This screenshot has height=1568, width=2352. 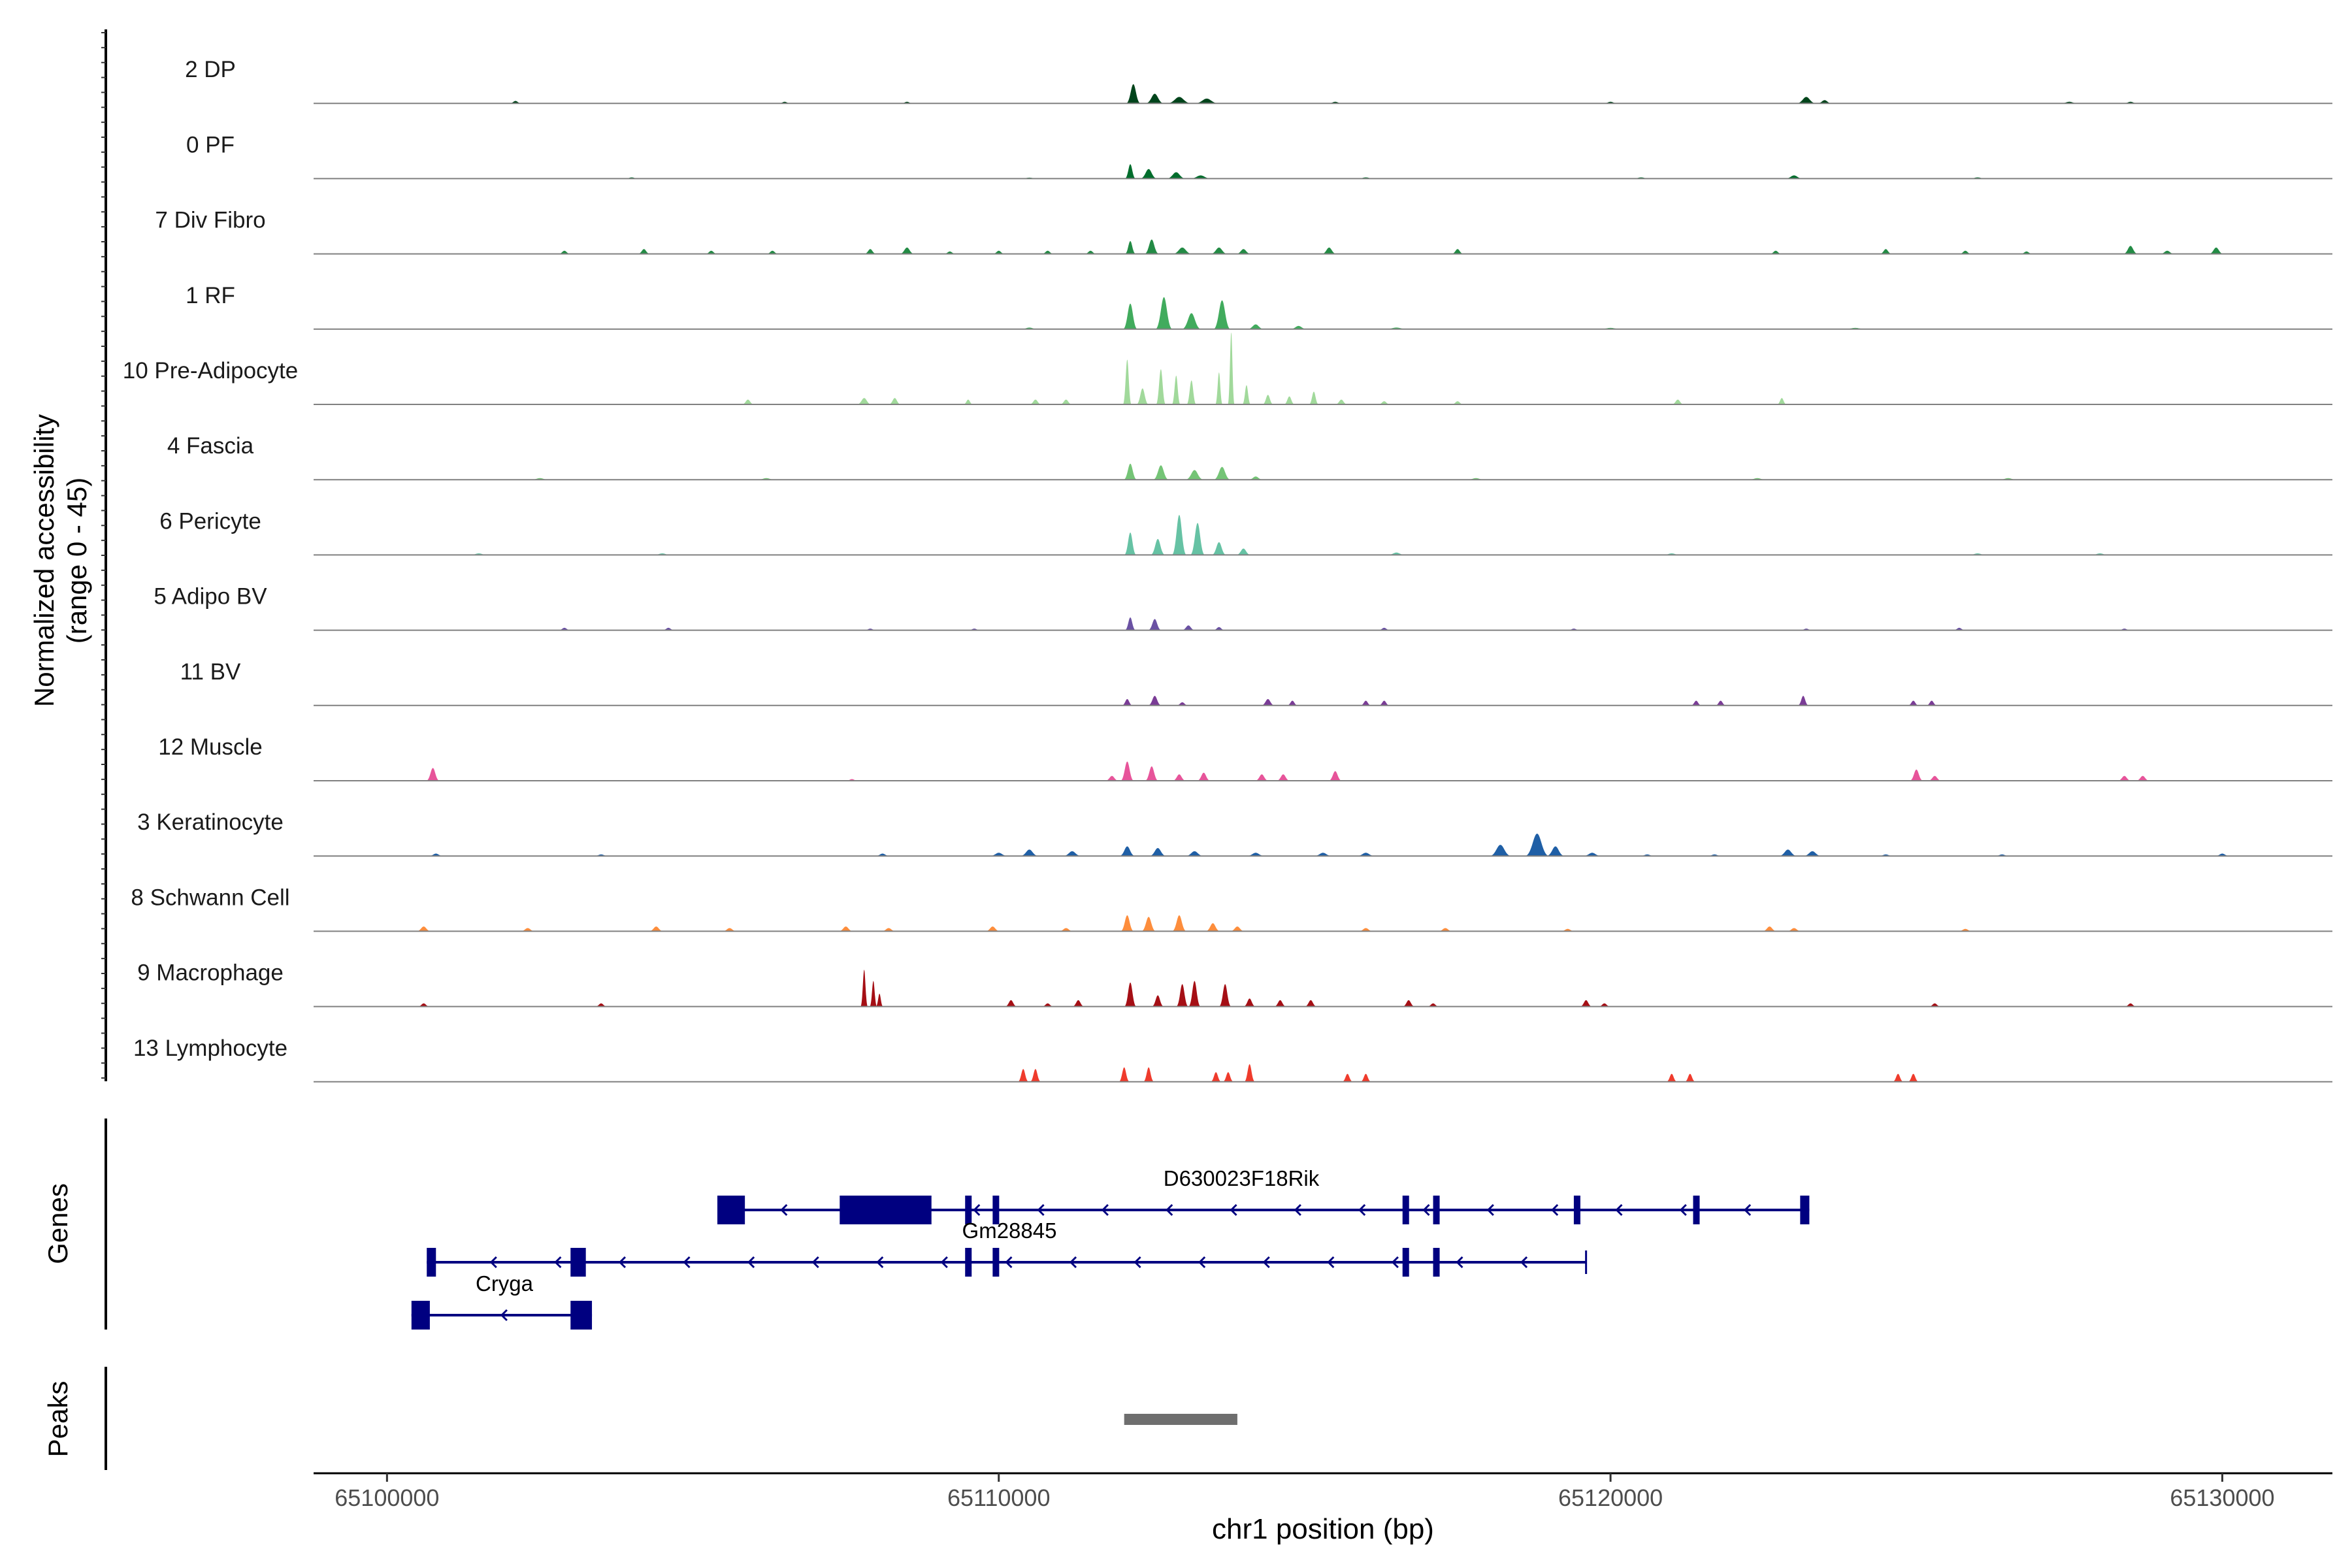 I want to click on gene-annotations: D630023F18Rik Gm28845 Cryga, so click(x=1110, y=1248).